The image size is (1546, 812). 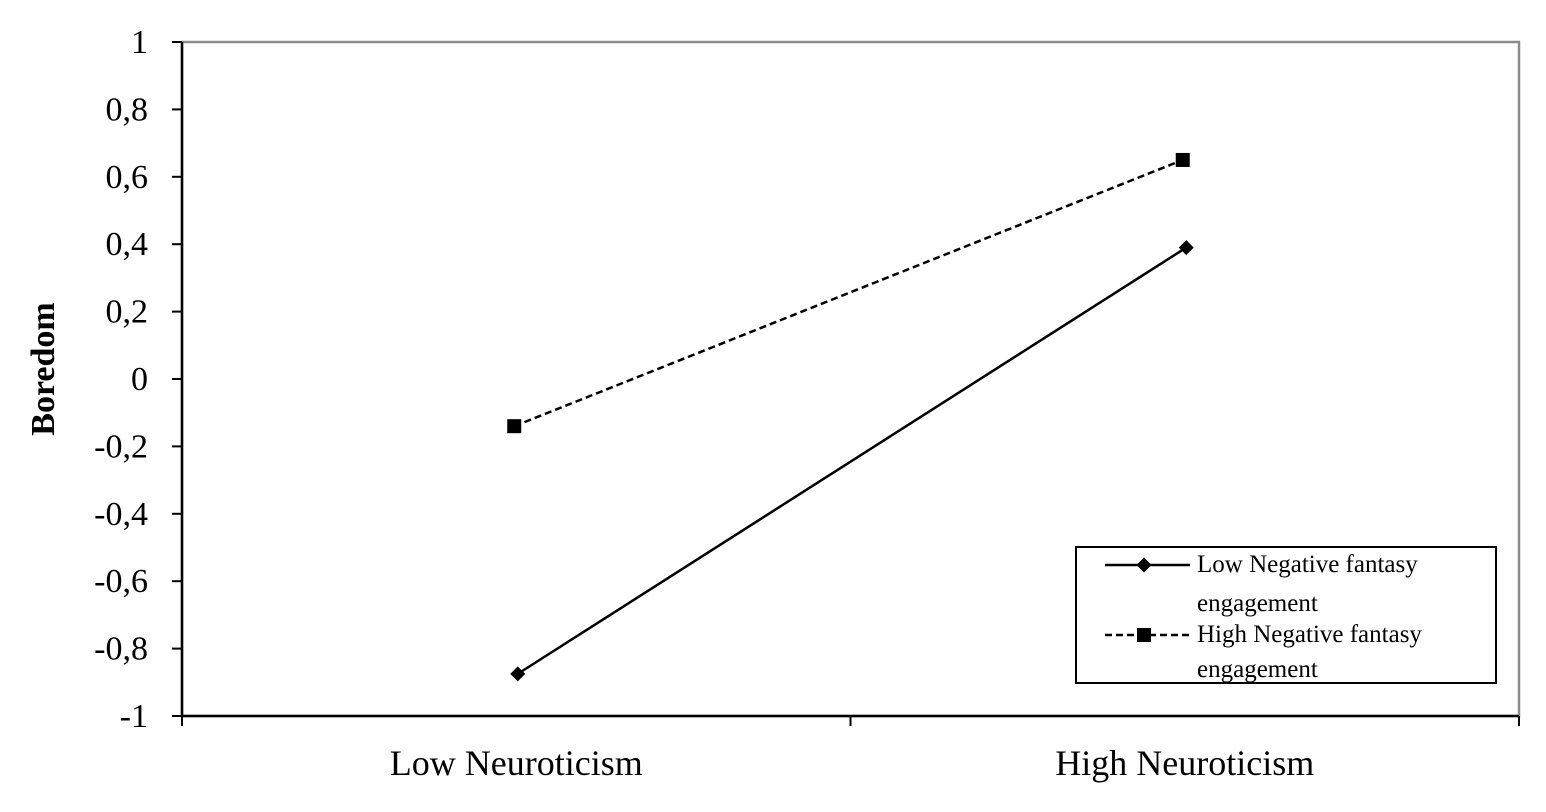 What do you see at coordinates (848, 293) in the screenshot?
I see `series-line` at bounding box center [848, 293].